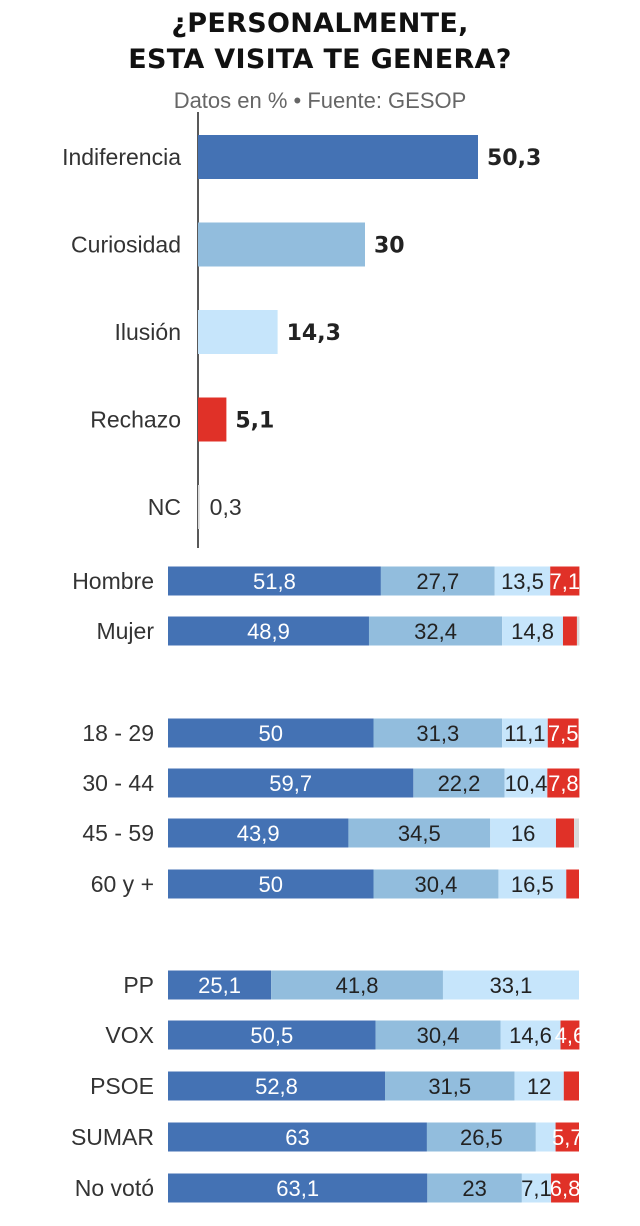 This screenshot has width=640, height=1226. I want to click on segment-no-voto-rechazo, so click(565, 1188).